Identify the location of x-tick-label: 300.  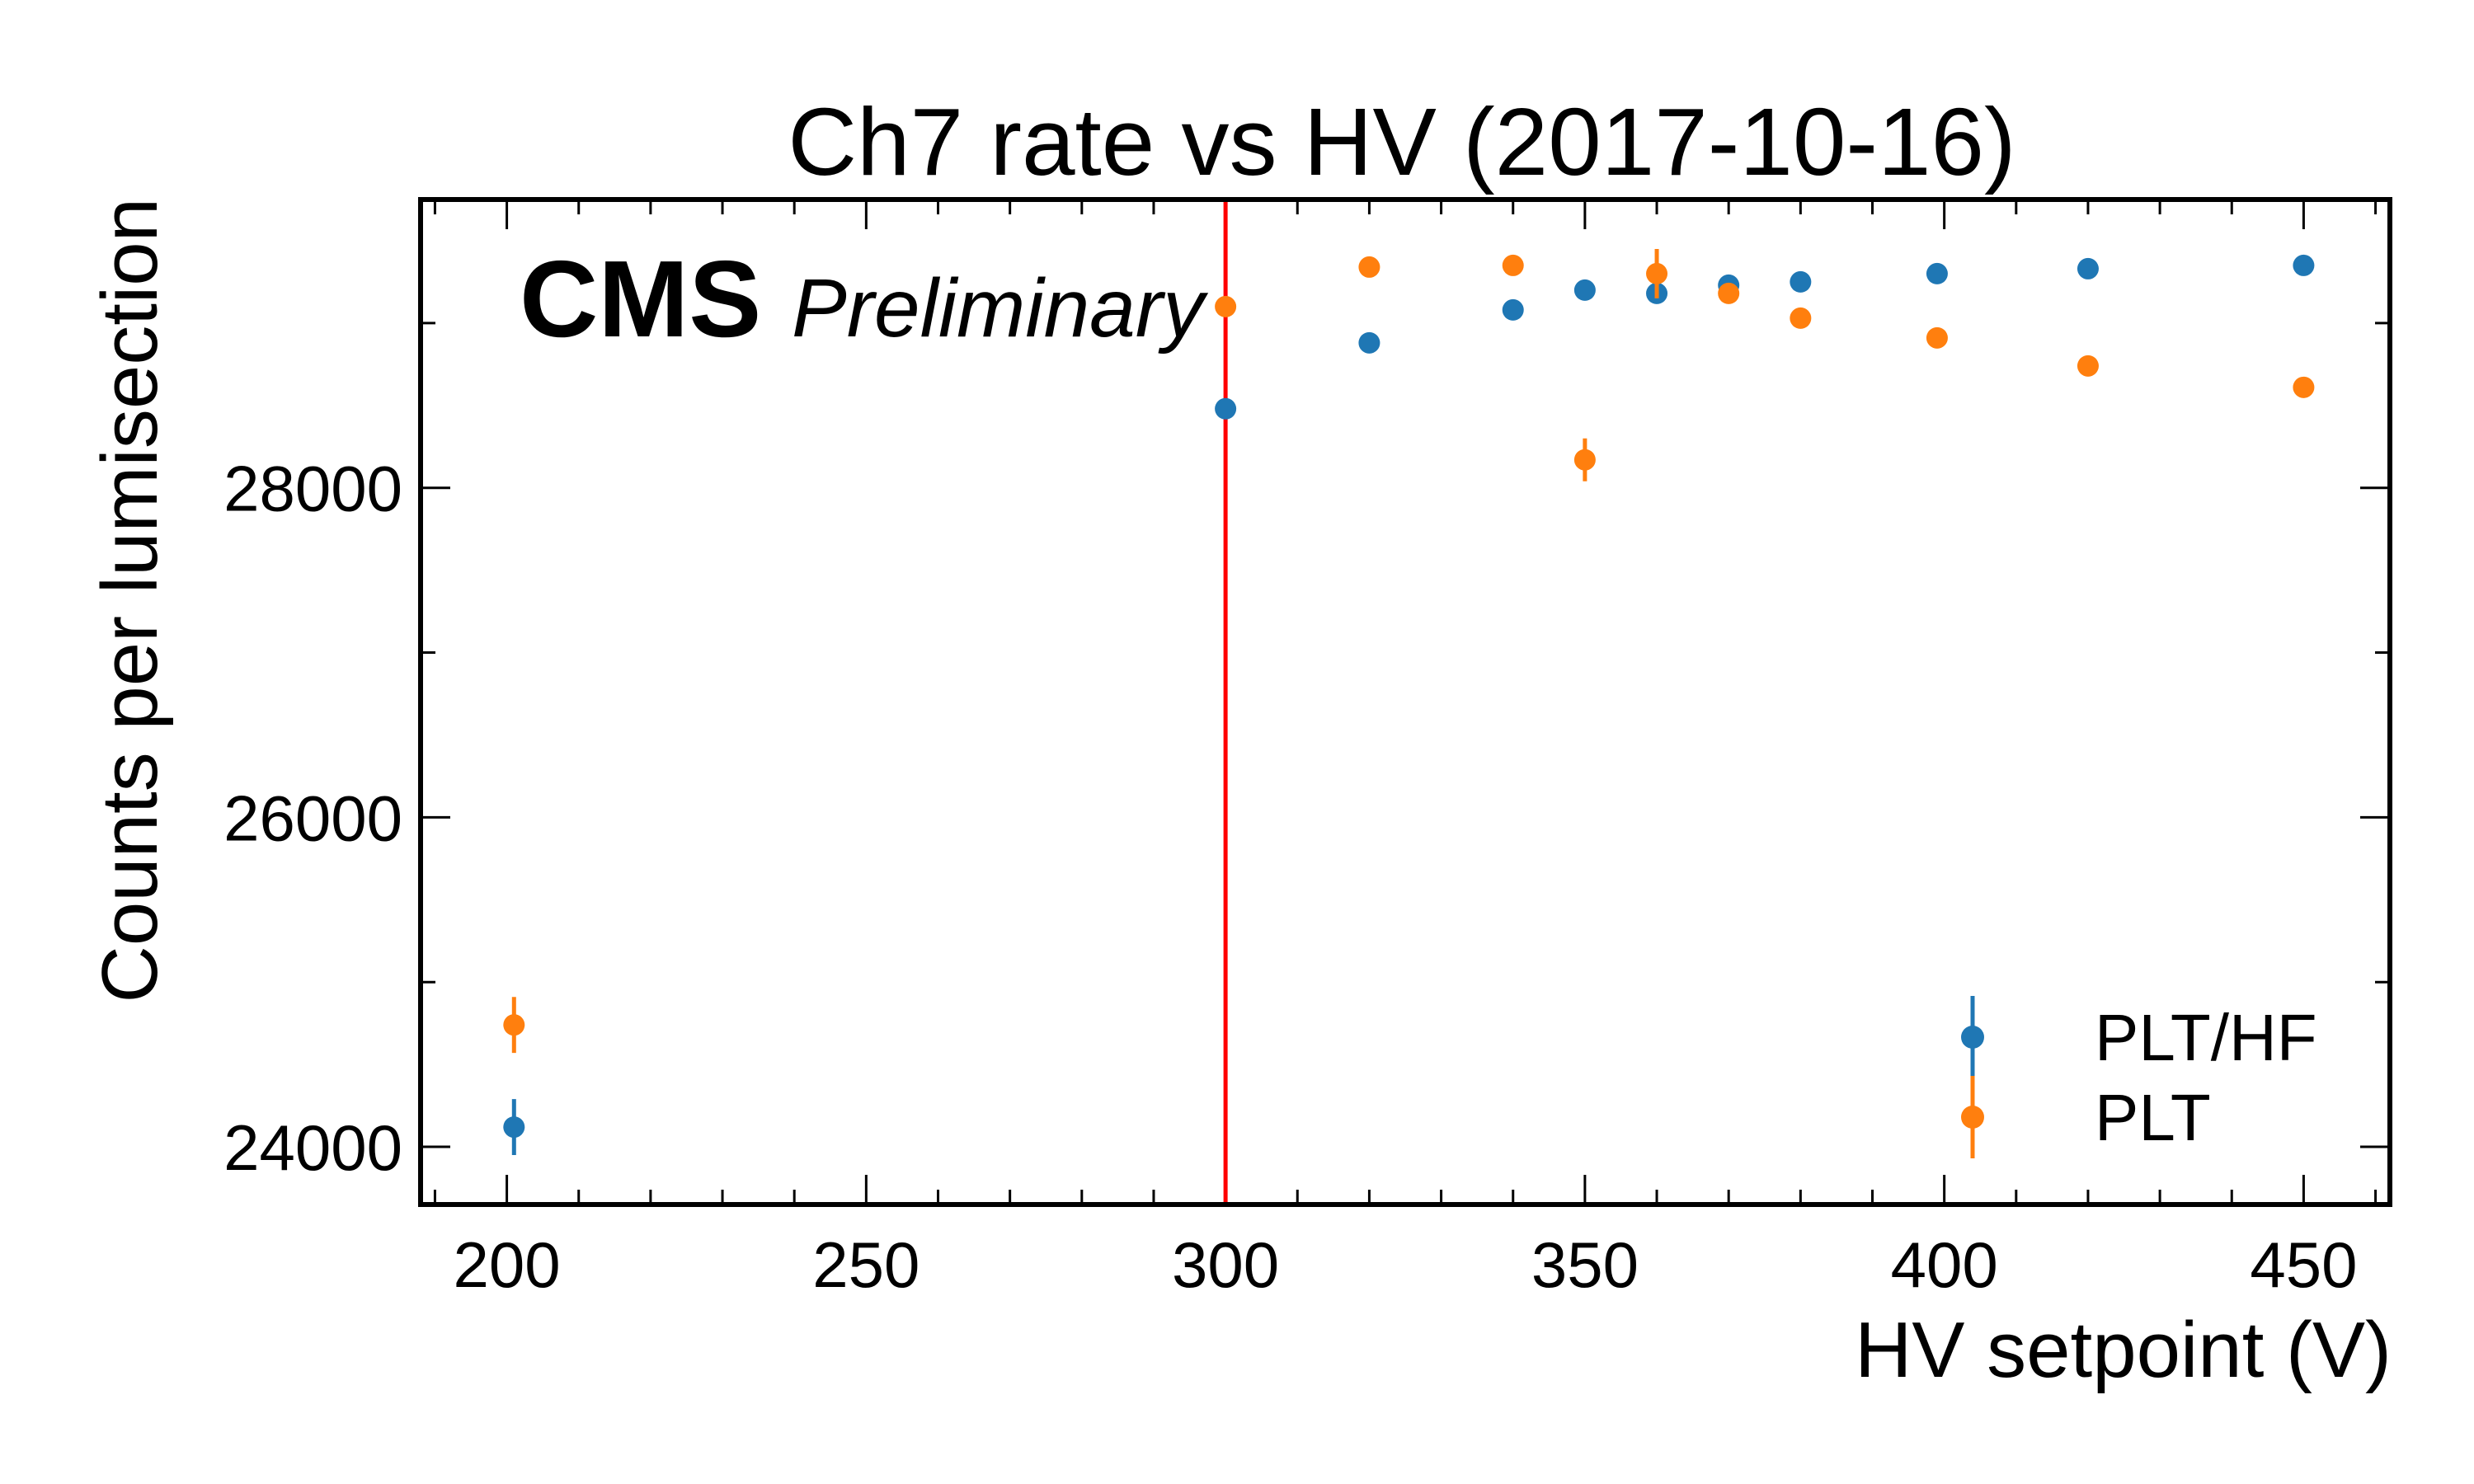
(1225, 1264).